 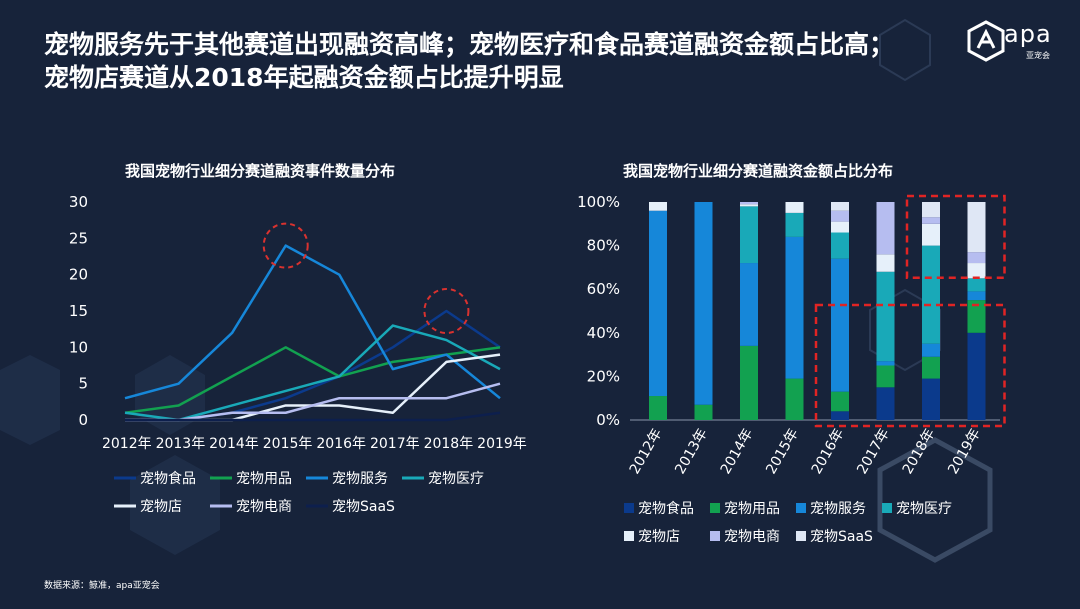 What do you see at coordinates (83, 384) in the screenshot?
I see `y-tick-label: 5` at bounding box center [83, 384].